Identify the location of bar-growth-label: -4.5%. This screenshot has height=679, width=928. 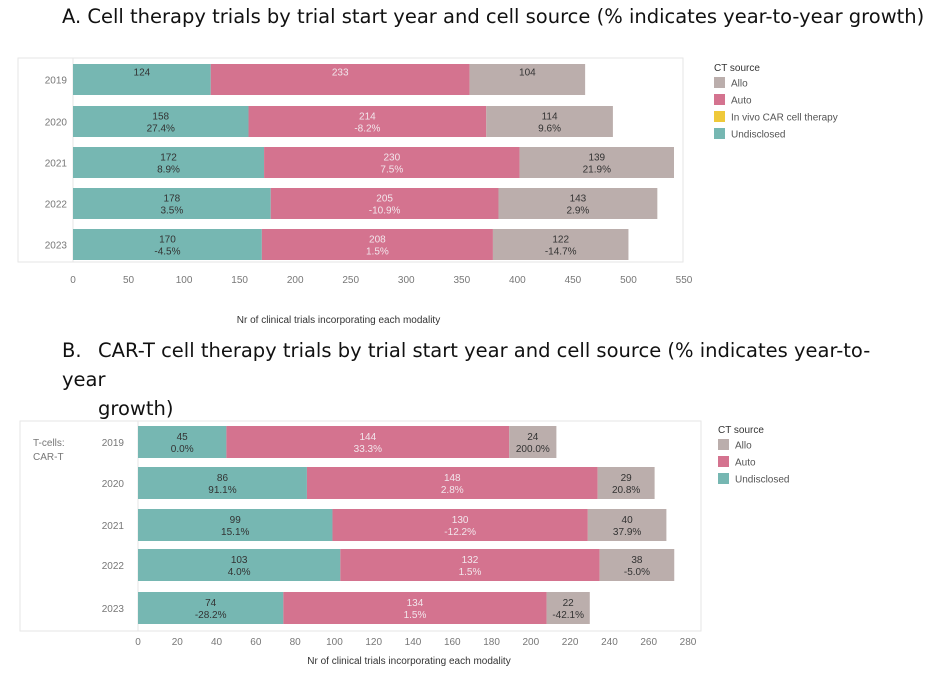
(167, 252).